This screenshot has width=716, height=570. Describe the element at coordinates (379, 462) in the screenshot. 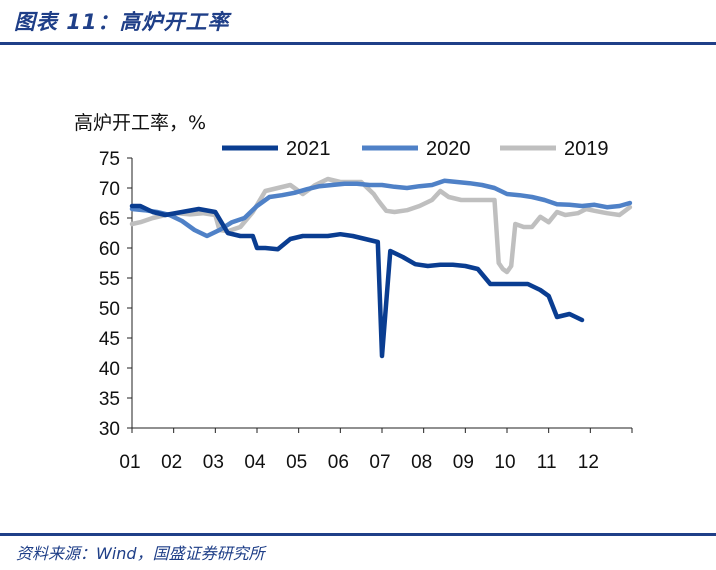

I see `x-tick-label: 07` at that location.